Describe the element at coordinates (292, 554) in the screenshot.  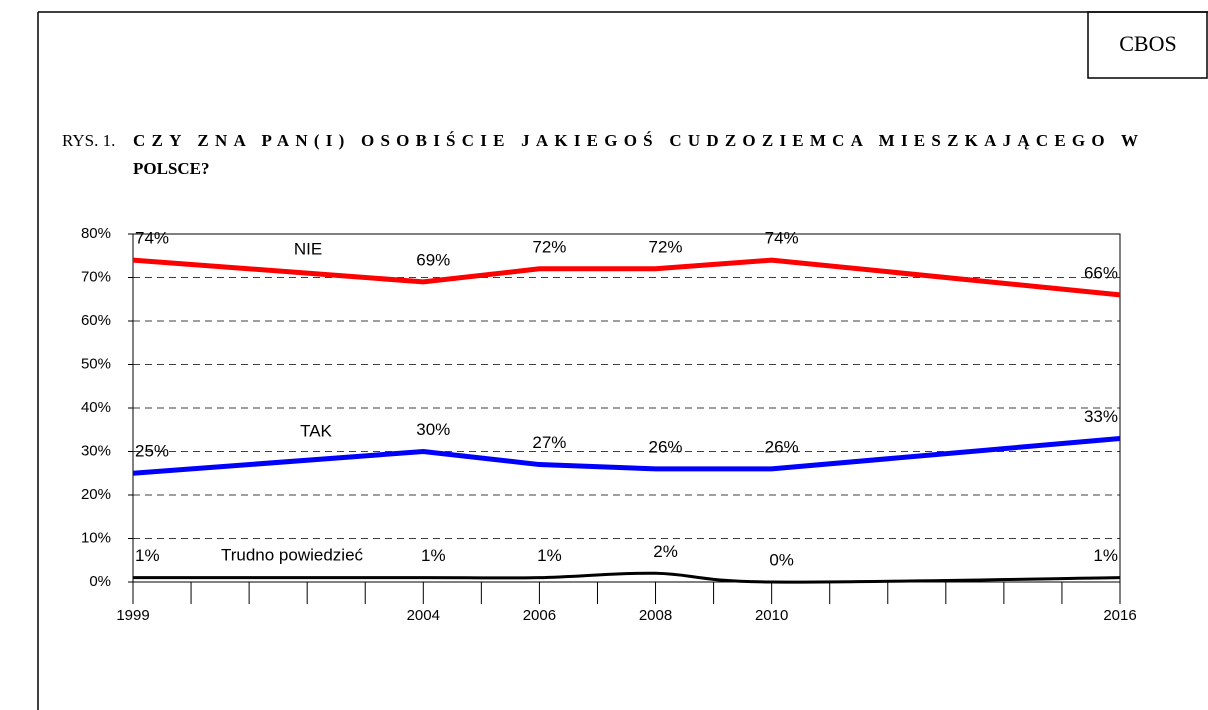
I see `series-label: Trudno powiedzieć` at that location.